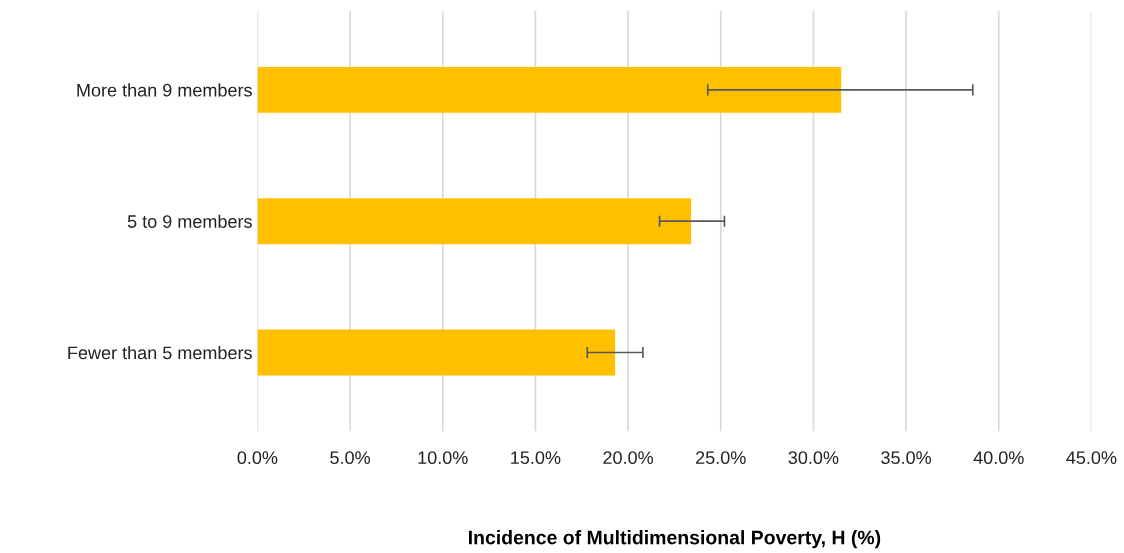  Describe the element at coordinates (674, 539) in the screenshot. I see `x-axis-title: Incidence of Multidimensional Poverty, H (%)` at that location.